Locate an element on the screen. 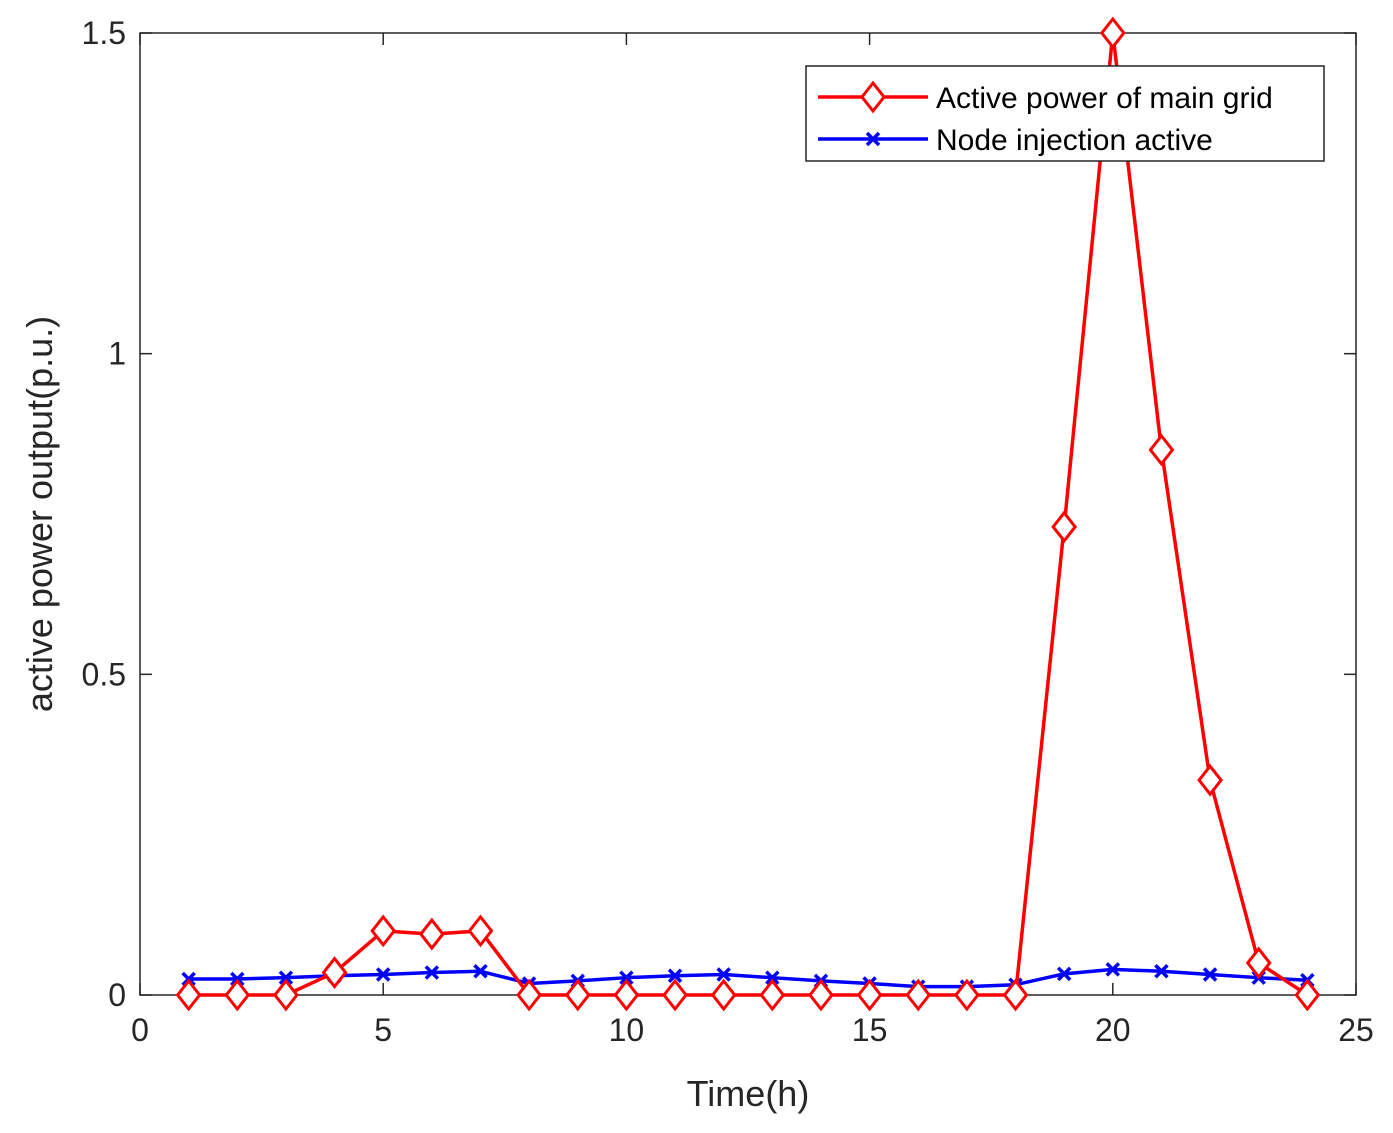  x-axis-label: Time(h) is located at coordinates (748, 1093).